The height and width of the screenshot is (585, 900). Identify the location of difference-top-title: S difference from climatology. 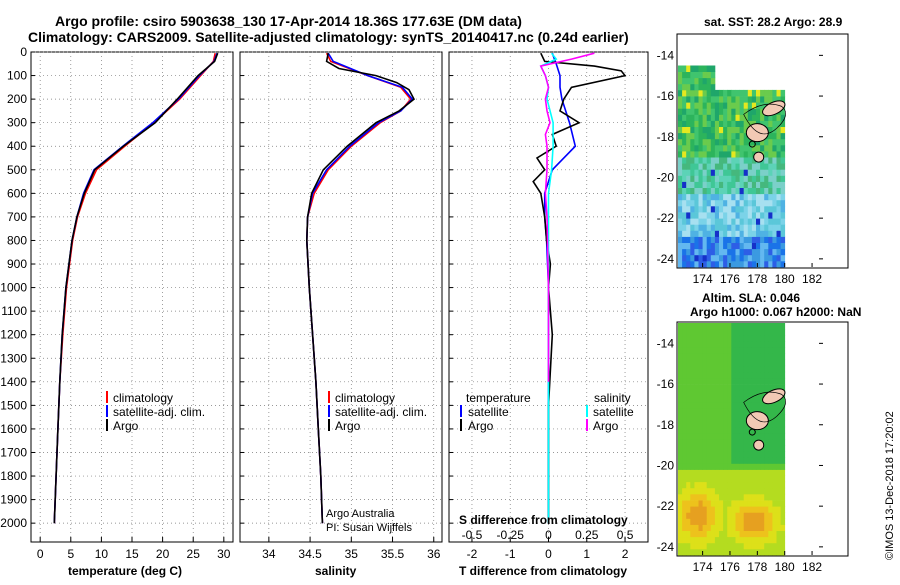
(543, 520).